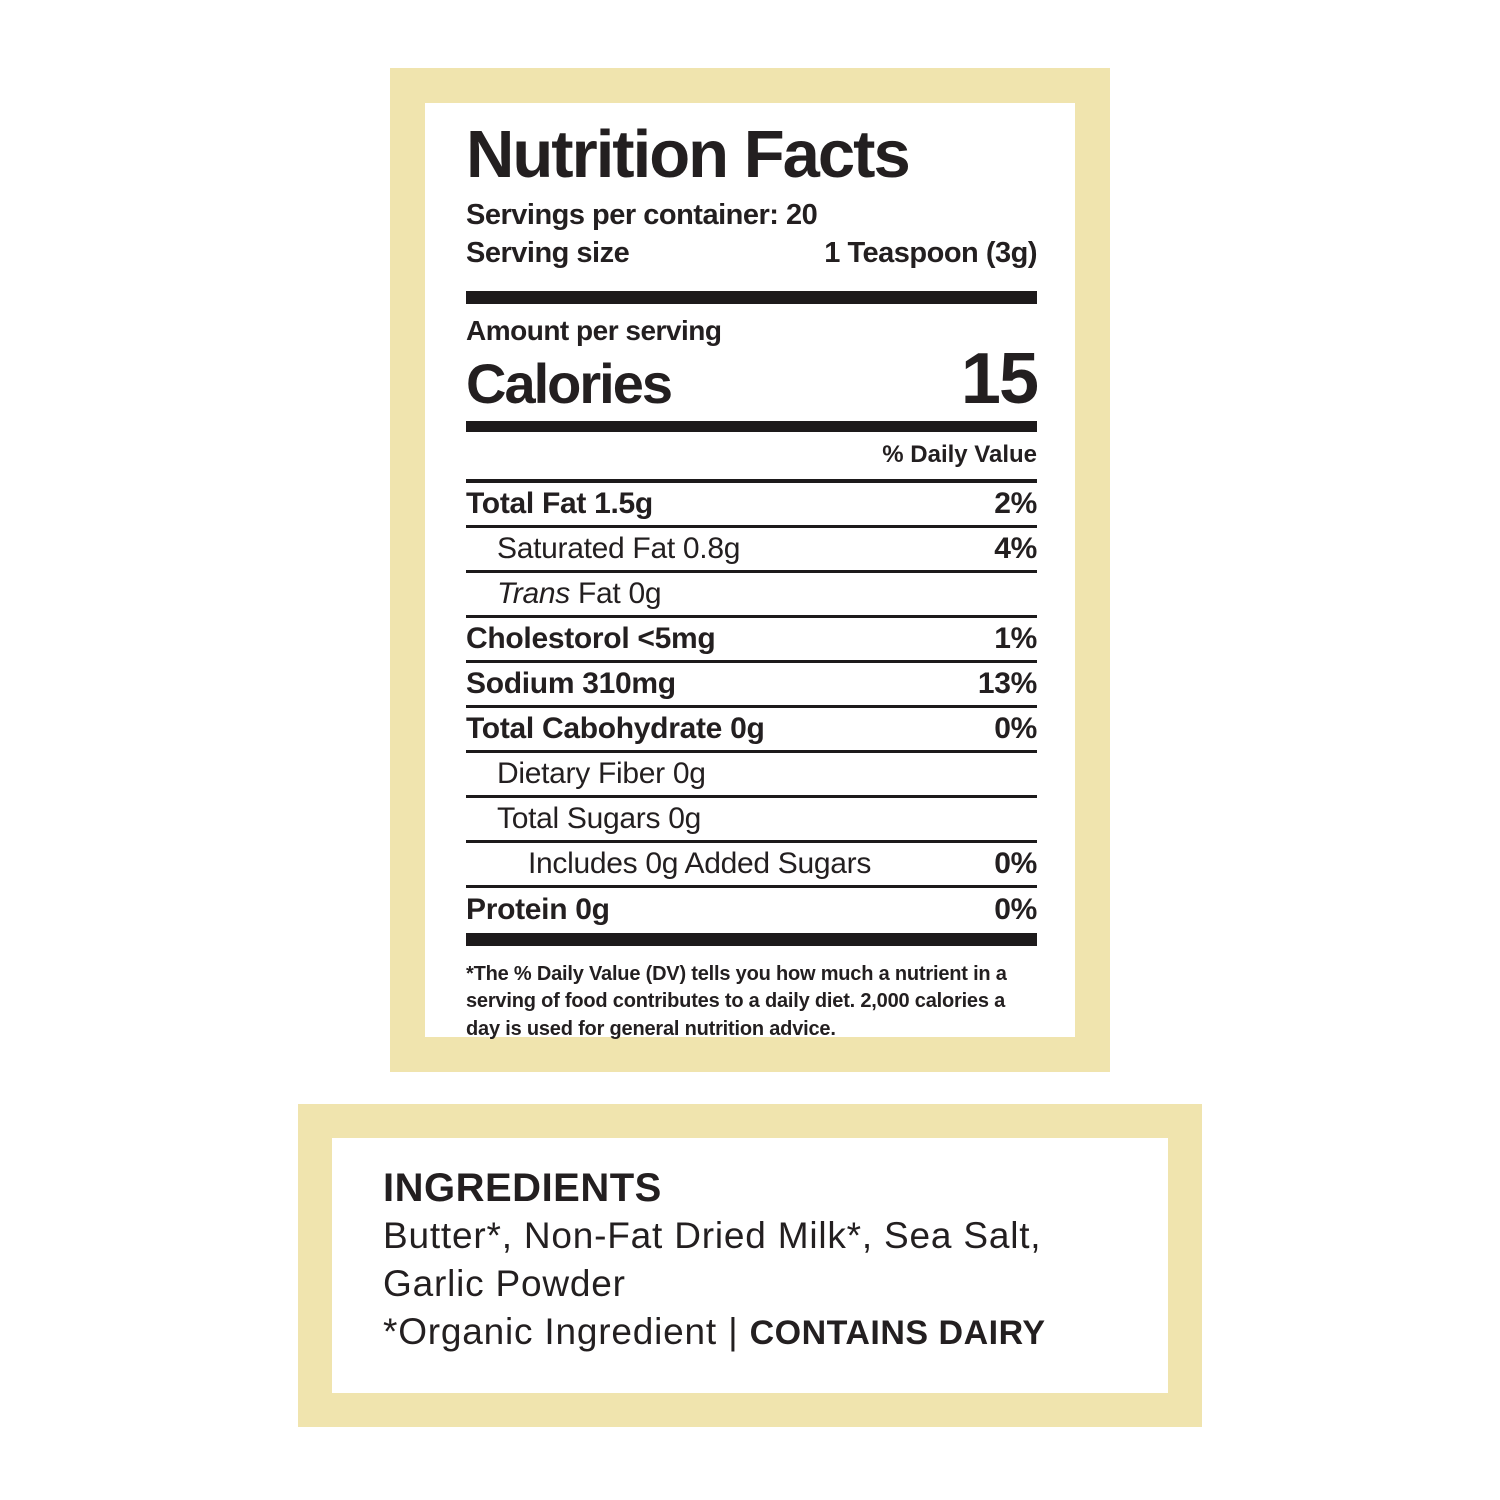  Describe the element at coordinates (594, 330) in the screenshot. I see `amount-per-serving-label: Amount per serving` at that location.